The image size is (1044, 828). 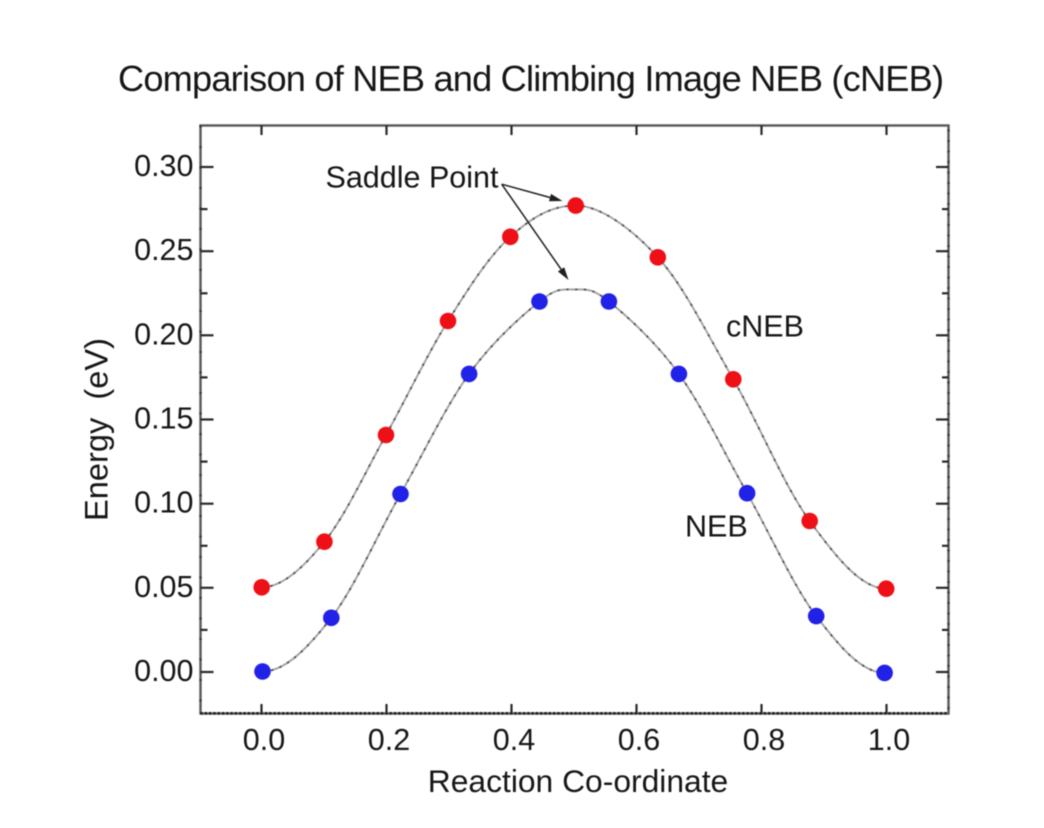 I want to click on svg-text: 0.15, so click(x=163, y=419).